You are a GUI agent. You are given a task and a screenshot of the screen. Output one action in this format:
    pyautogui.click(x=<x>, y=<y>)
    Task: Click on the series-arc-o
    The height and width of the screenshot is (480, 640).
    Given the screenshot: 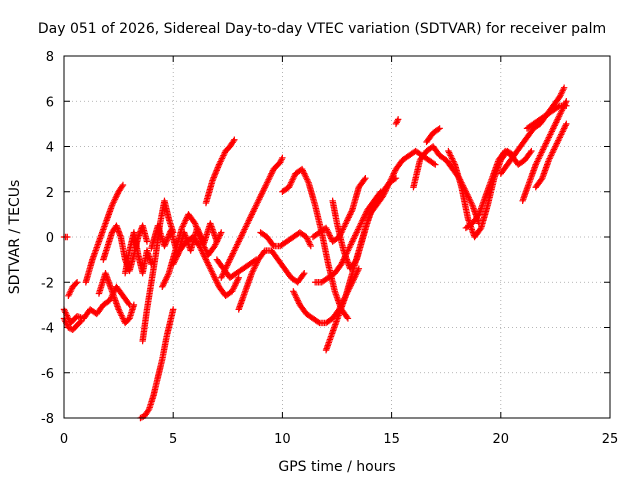 What is the action you would take?
    pyautogui.click(x=236, y=268)
    